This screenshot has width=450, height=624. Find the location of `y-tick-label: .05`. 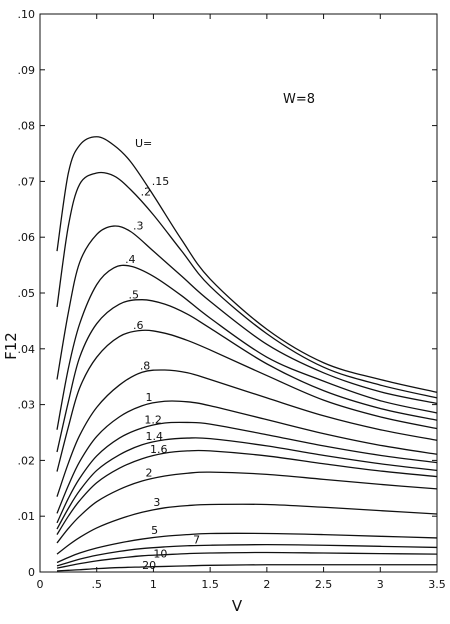

y-tick-label: .05 is located at coordinates (27, 293).